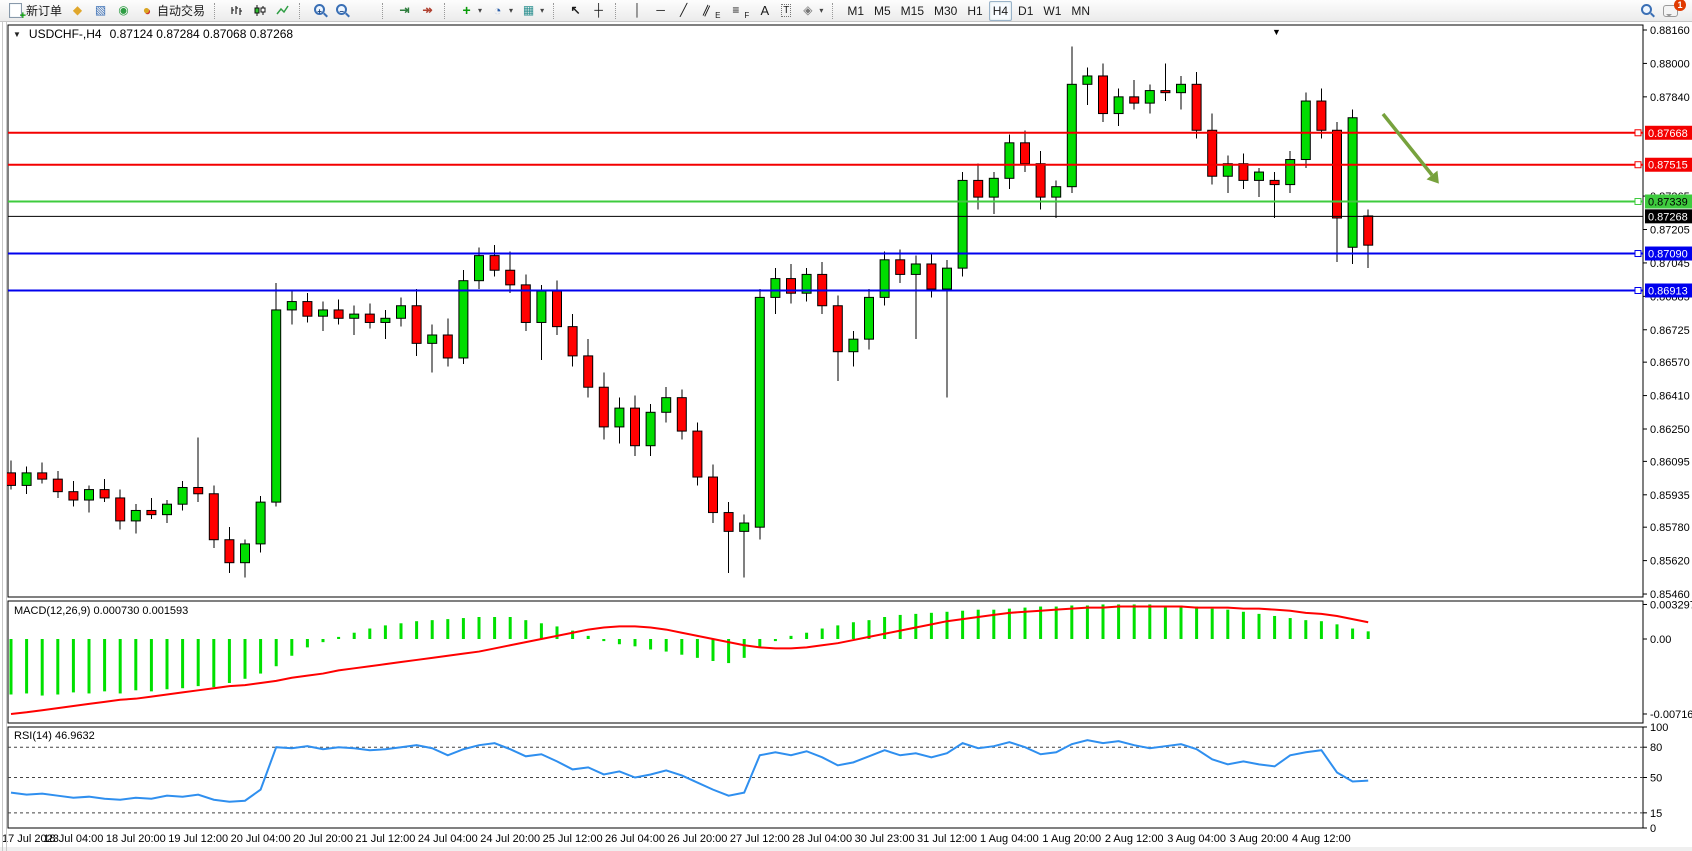 The image size is (1692, 851). What do you see at coordinates (65, 34) in the screenshot?
I see `symbol-period-label: USDCHF-,H4` at bounding box center [65, 34].